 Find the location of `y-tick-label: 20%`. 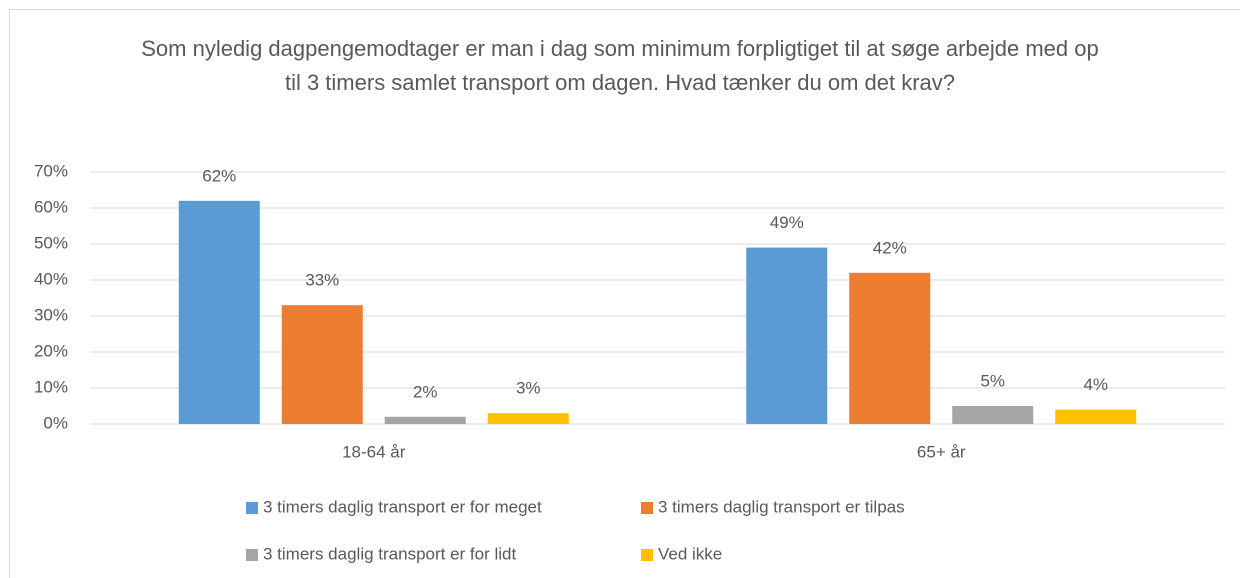

y-tick-label: 20% is located at coordinates (51, 350).